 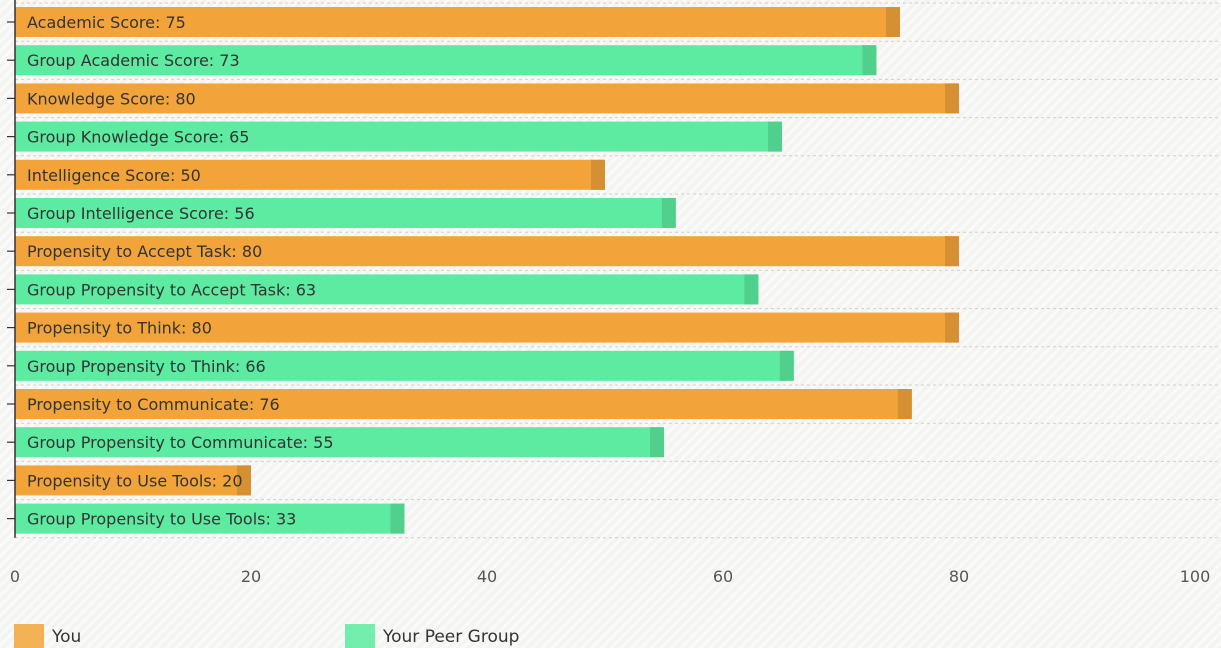 What do you see at coordinates (723, 576) in the screenshot?
I see `x-tick-label: 60` at bounding box center [723, 576].